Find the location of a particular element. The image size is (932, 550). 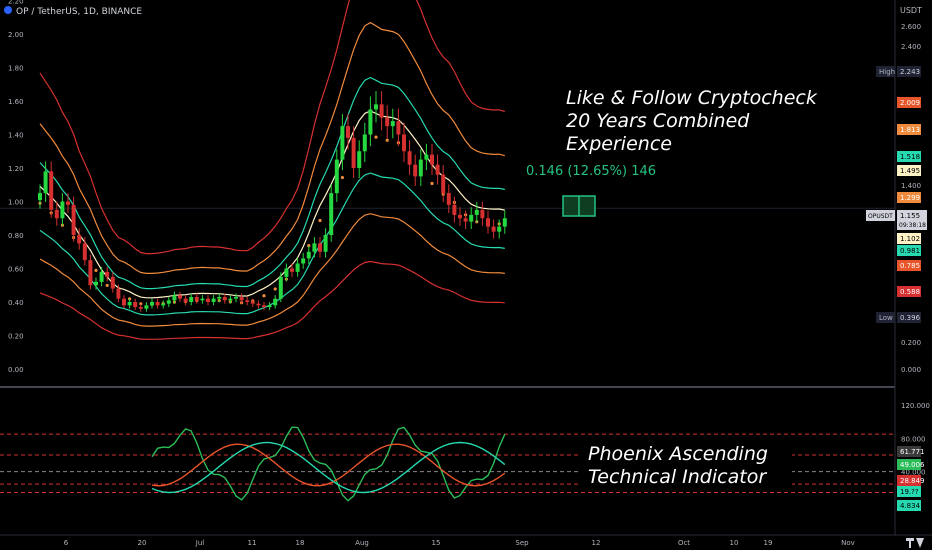

high-value: 2.243 is located at coordinates (910, 72).